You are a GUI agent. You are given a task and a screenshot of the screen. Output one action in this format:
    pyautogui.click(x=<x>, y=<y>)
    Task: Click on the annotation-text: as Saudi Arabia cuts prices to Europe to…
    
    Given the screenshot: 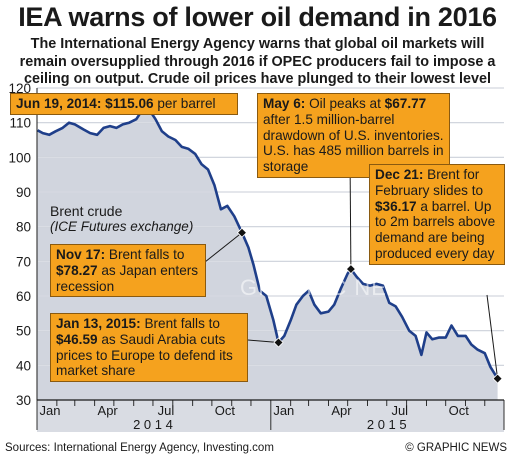 What is the action you would take?
    pyautogui.click(x=144, y=355)
    